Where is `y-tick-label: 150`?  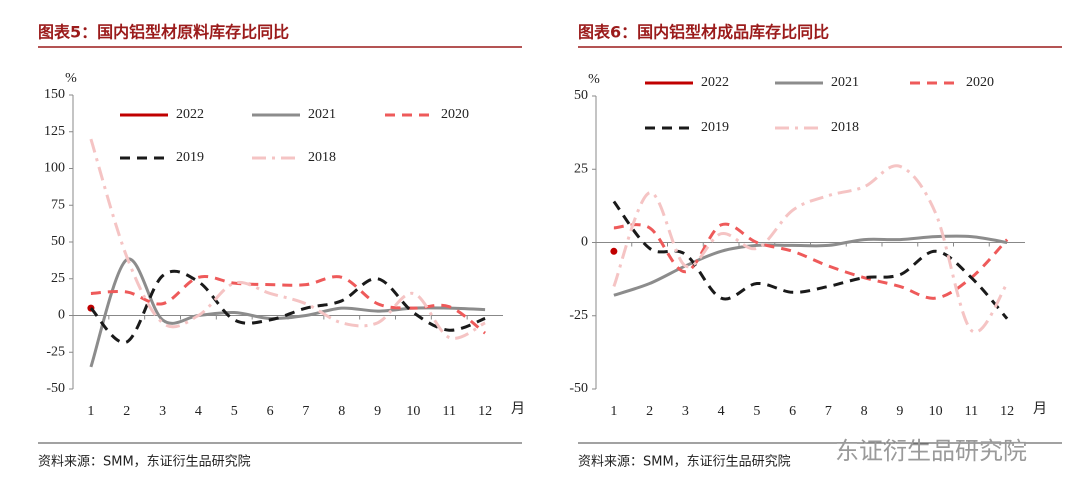
y-tick-label: 150 is located at coordinates (54, 94).